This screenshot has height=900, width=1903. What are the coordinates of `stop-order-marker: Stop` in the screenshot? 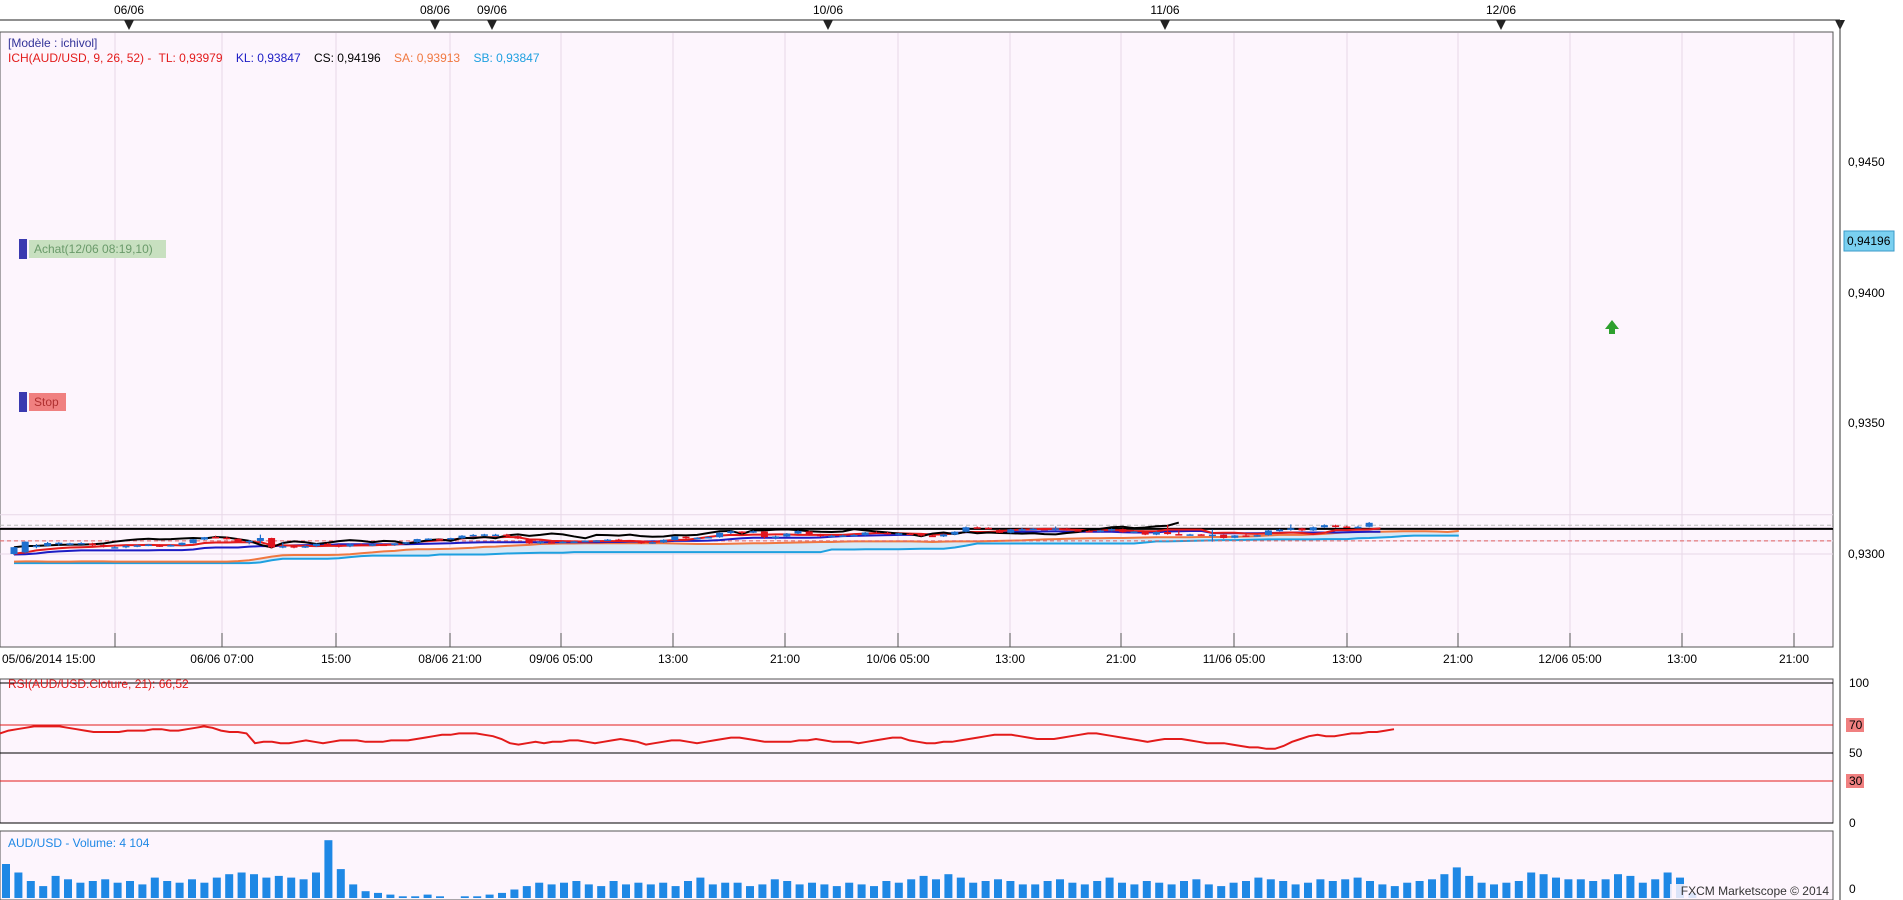 It's located at (42, 402).